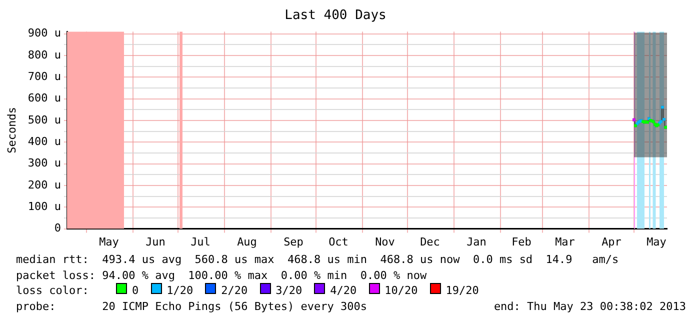  Describe the element at coordinates (135, 290) in the screenshot. I see `legend-label: 0` at that location.